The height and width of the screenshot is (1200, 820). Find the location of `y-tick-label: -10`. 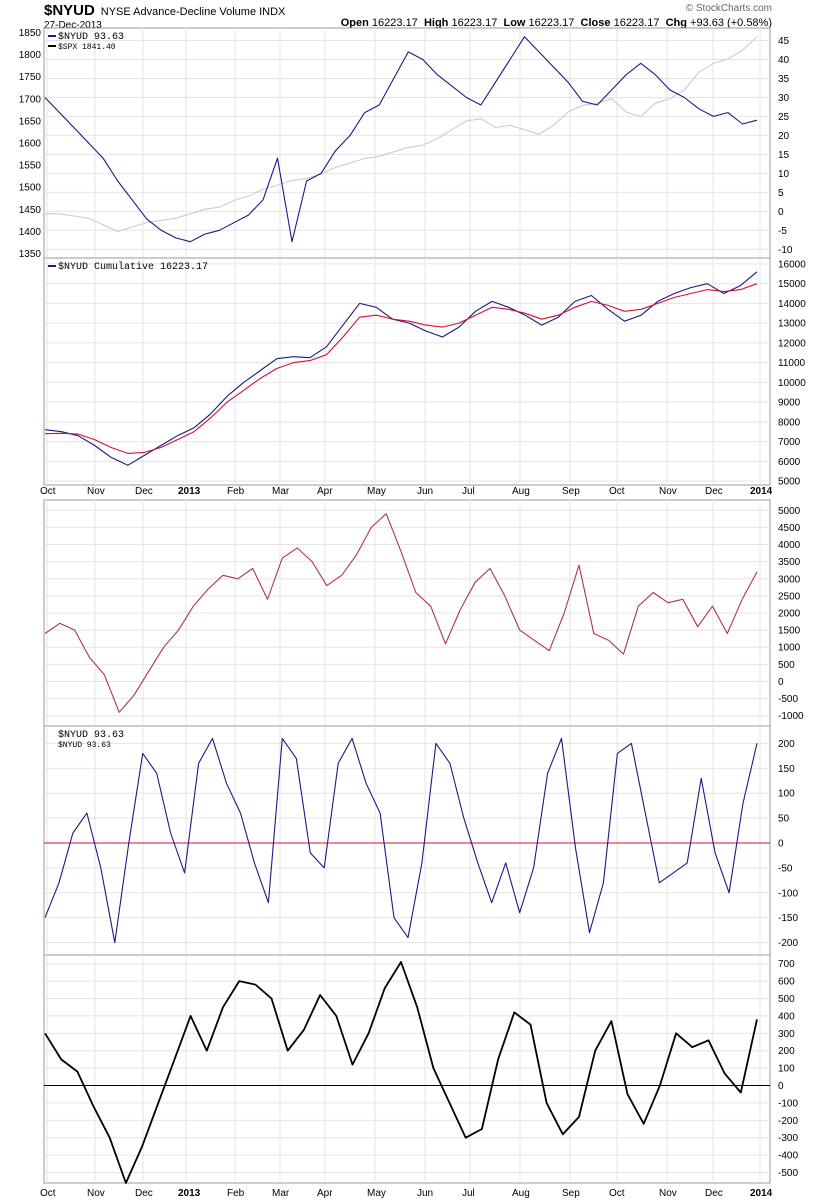

y-tick-label: -10 is located at coordinates (785, 250).